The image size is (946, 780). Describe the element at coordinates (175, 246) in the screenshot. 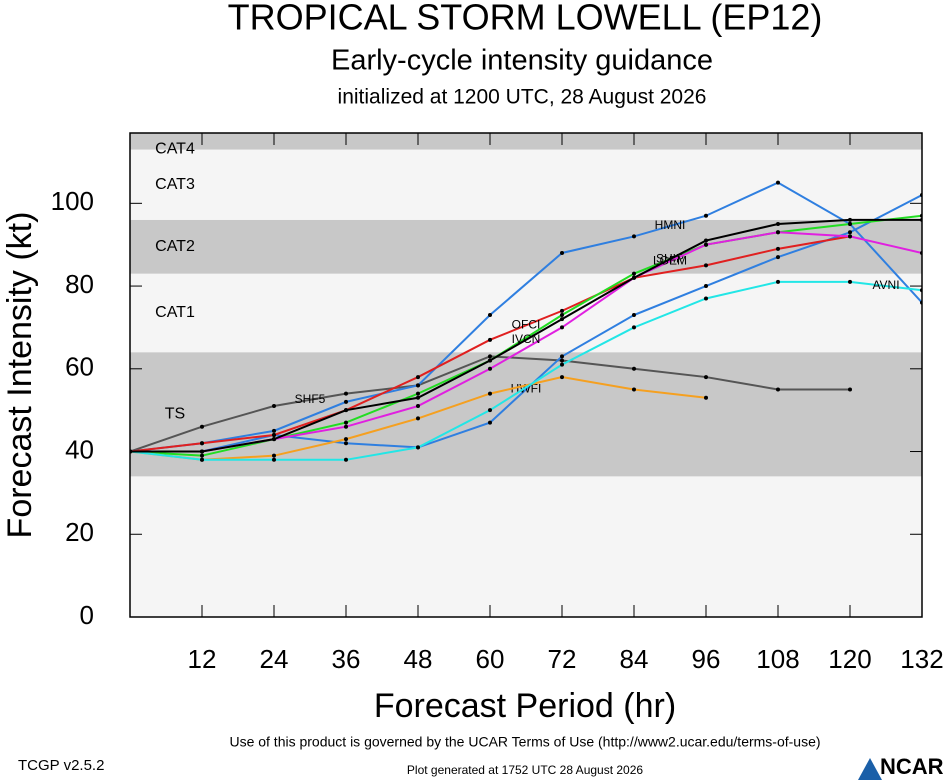

I see `band-label: CAT2` at that location.